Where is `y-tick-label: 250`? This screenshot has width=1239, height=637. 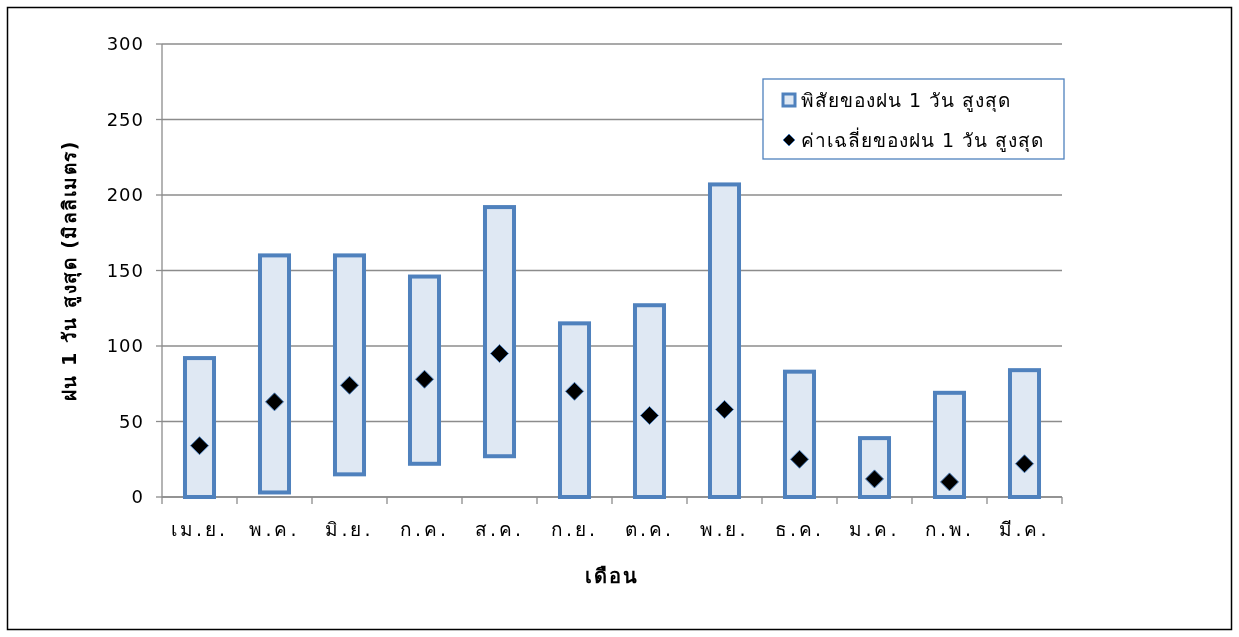
y-tick-label: 250 is located at coordinates (125, 119).